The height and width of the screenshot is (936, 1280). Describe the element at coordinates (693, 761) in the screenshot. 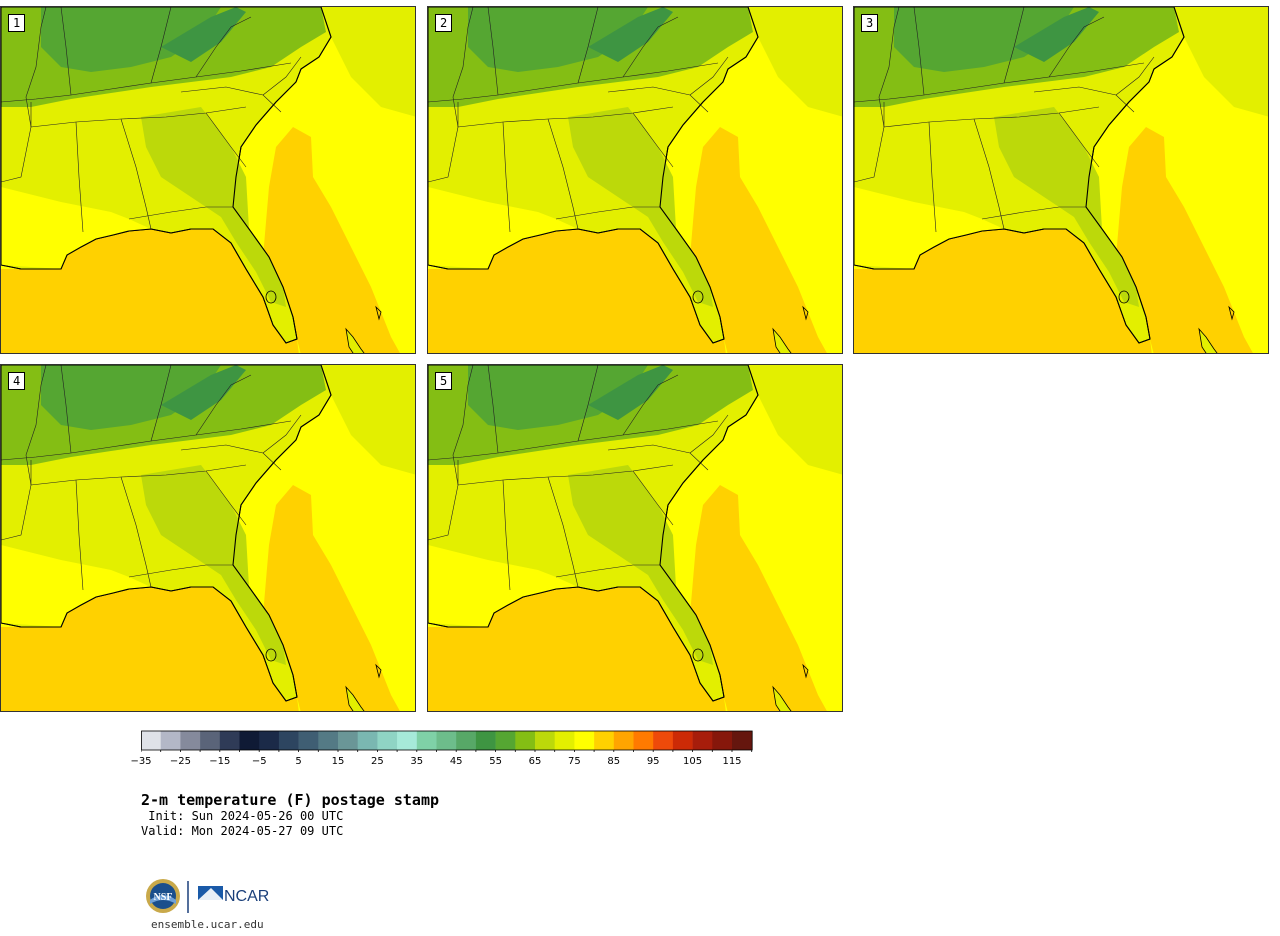

I see `colorbar-tick-label: 105` at that location.